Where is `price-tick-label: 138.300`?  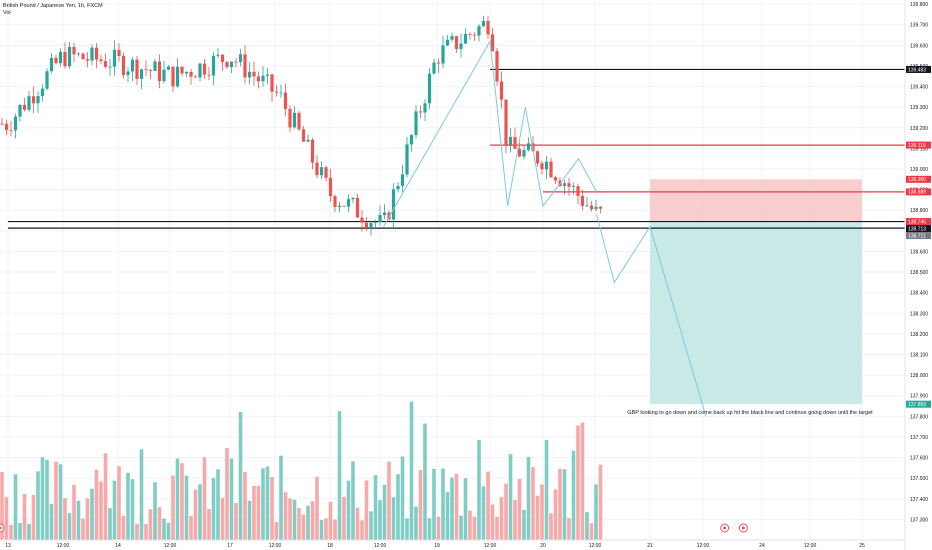
price-tick-label: 138.300 is located at coordinates (919, 314).